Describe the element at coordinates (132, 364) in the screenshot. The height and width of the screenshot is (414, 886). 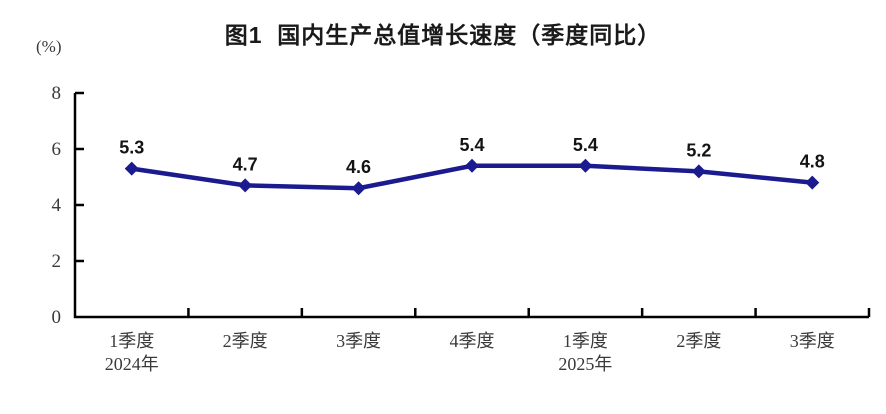
I see `x-tick-year-label: 2024年` at that location.